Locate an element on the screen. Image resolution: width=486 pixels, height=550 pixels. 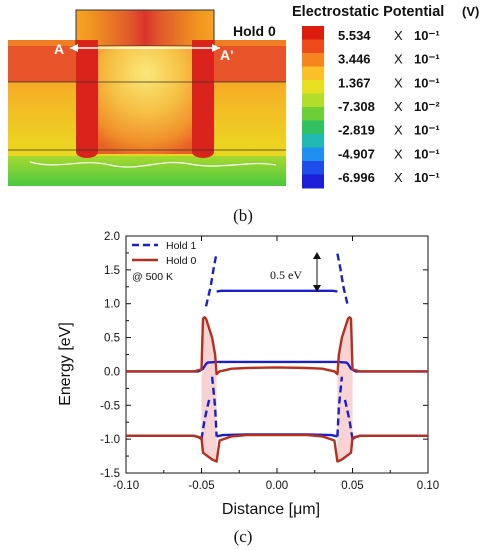
cutline-label-a: A is located at coordinates (59, 49).